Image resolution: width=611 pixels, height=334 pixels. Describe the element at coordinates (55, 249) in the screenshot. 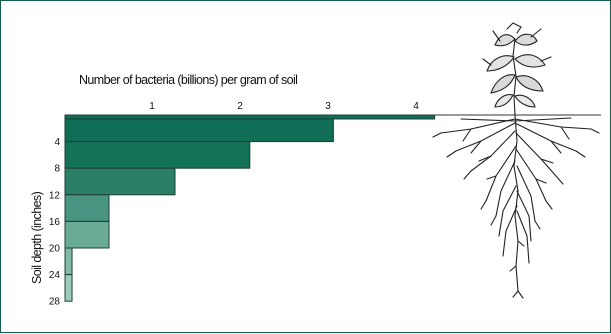

I see `y-tick-label: 20` at that location.